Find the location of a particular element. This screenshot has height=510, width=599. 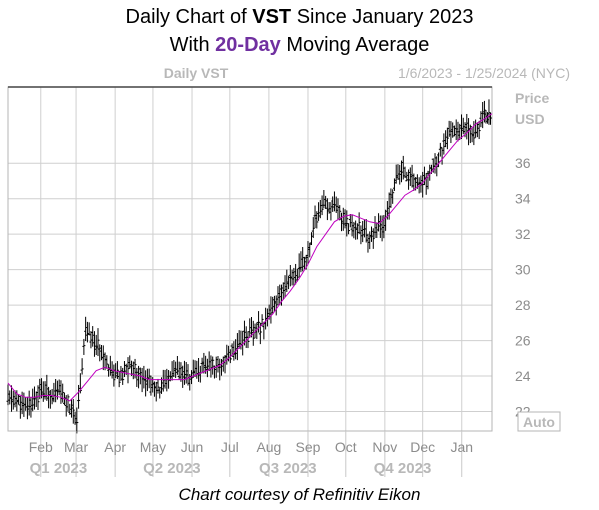

y-tick-label: 24 is located at coordinates (523, 376).